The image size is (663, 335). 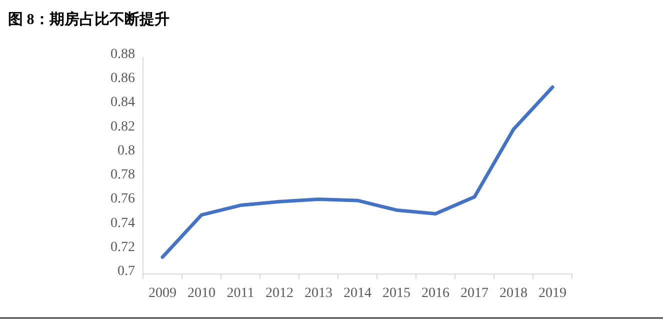 I want to click on y-tick-label: 0.86, so click(x=122, y=78).